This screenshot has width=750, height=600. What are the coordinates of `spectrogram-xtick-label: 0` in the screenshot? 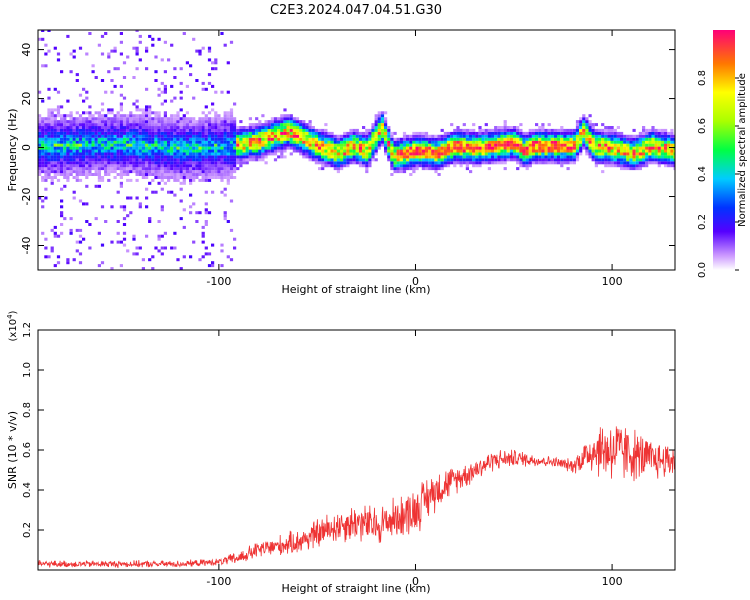 It's located at (415, 281).